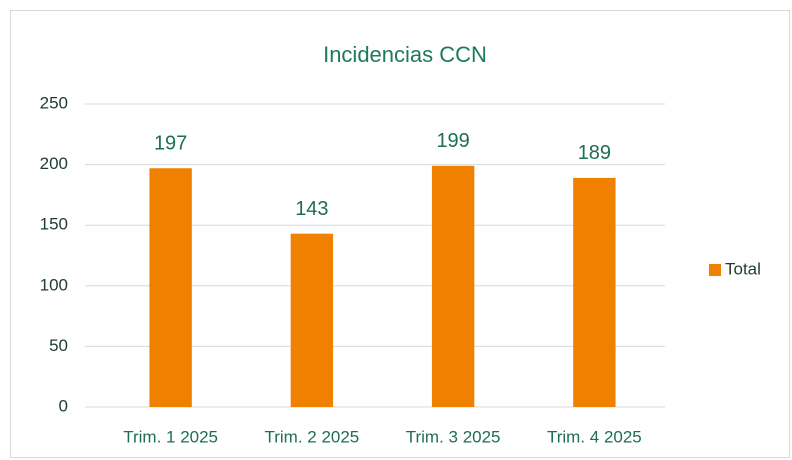  Describe the element at coordinates (54, 284) in the screenshot. I see `y-tick-label: 100` at that location.